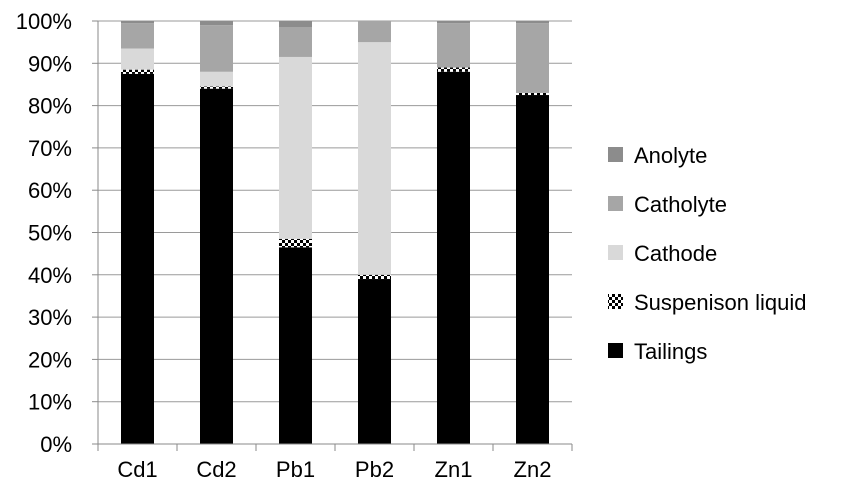 Image resolution: width=848 pixels, height=500 pixels. What do you see at coordinates (137, 469) in the screenshot?
I see `x-tick-label: Cd1` at bounding box center [137, 469].